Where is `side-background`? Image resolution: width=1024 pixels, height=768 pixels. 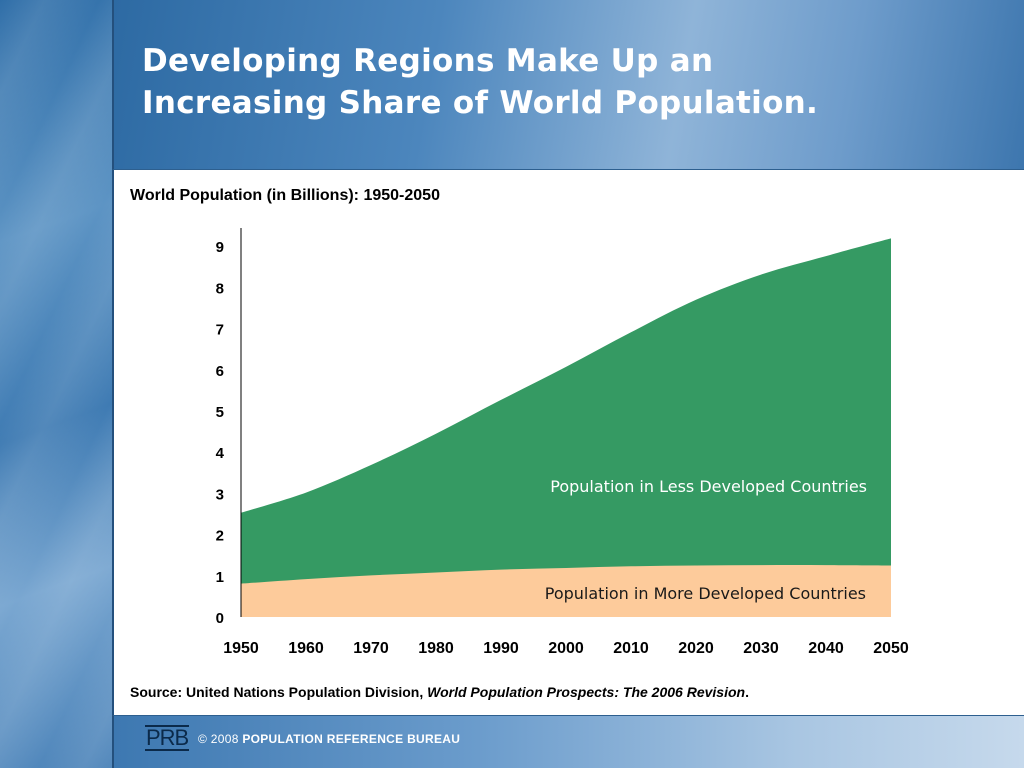
side-background is located at coordinates (56, 384).